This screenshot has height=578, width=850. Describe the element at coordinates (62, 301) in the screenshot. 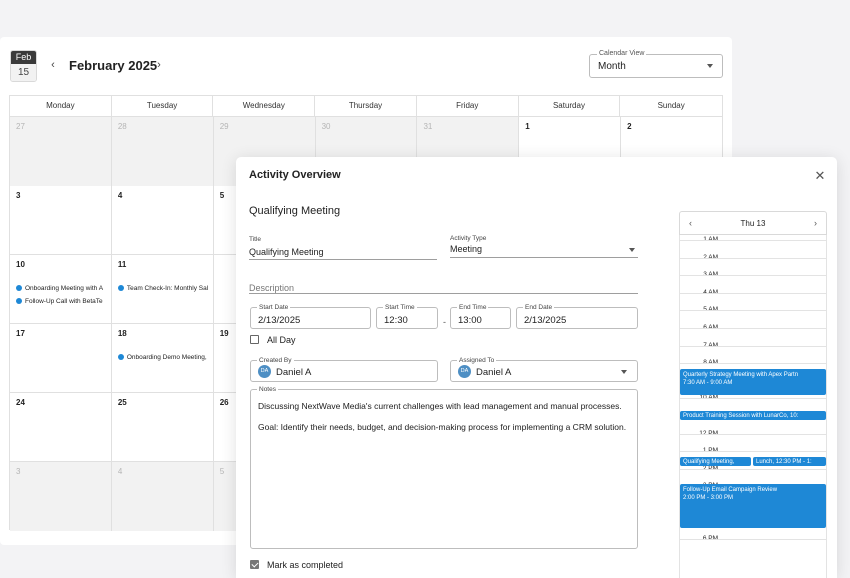

I see `calendar-event: Follow-Up Call with BetaTe` at that location.